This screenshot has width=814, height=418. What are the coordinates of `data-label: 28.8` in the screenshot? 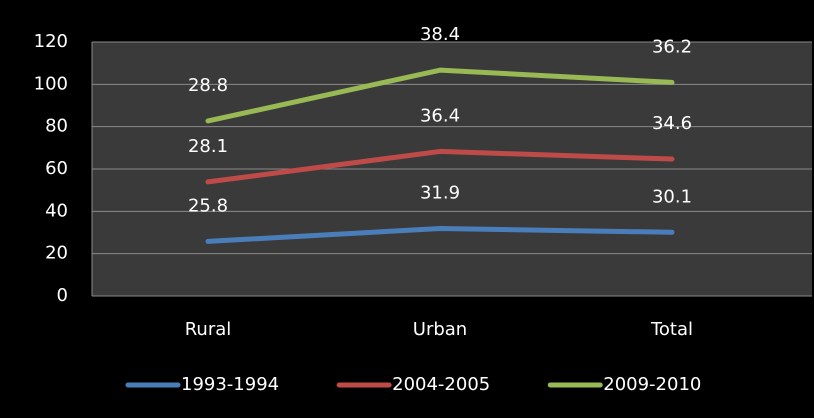 It's located at (208, 85).